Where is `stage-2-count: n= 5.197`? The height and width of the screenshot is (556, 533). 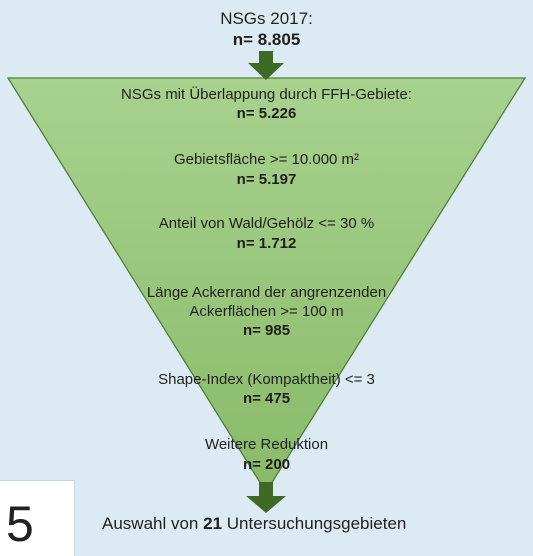
stage-2-count: n= 5.197 is located at coordinates (266, 179).